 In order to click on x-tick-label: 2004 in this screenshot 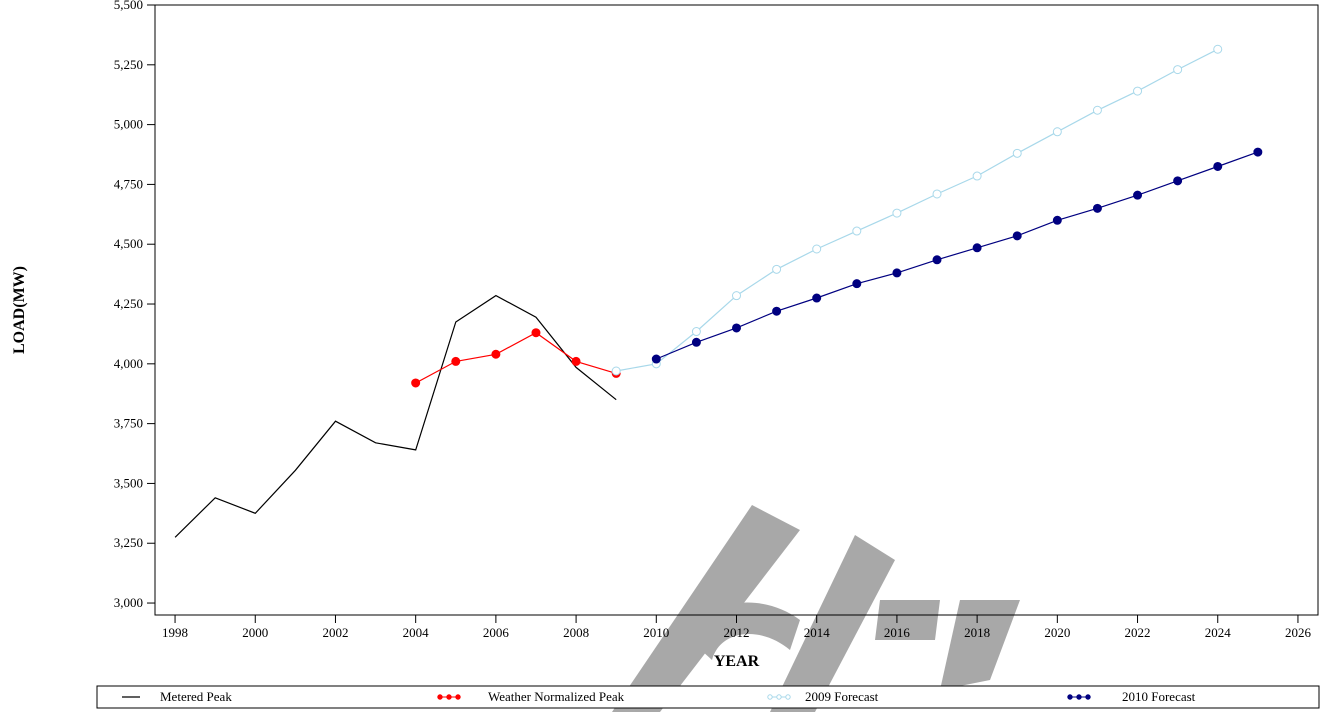, I will do `click(416, 632)`.